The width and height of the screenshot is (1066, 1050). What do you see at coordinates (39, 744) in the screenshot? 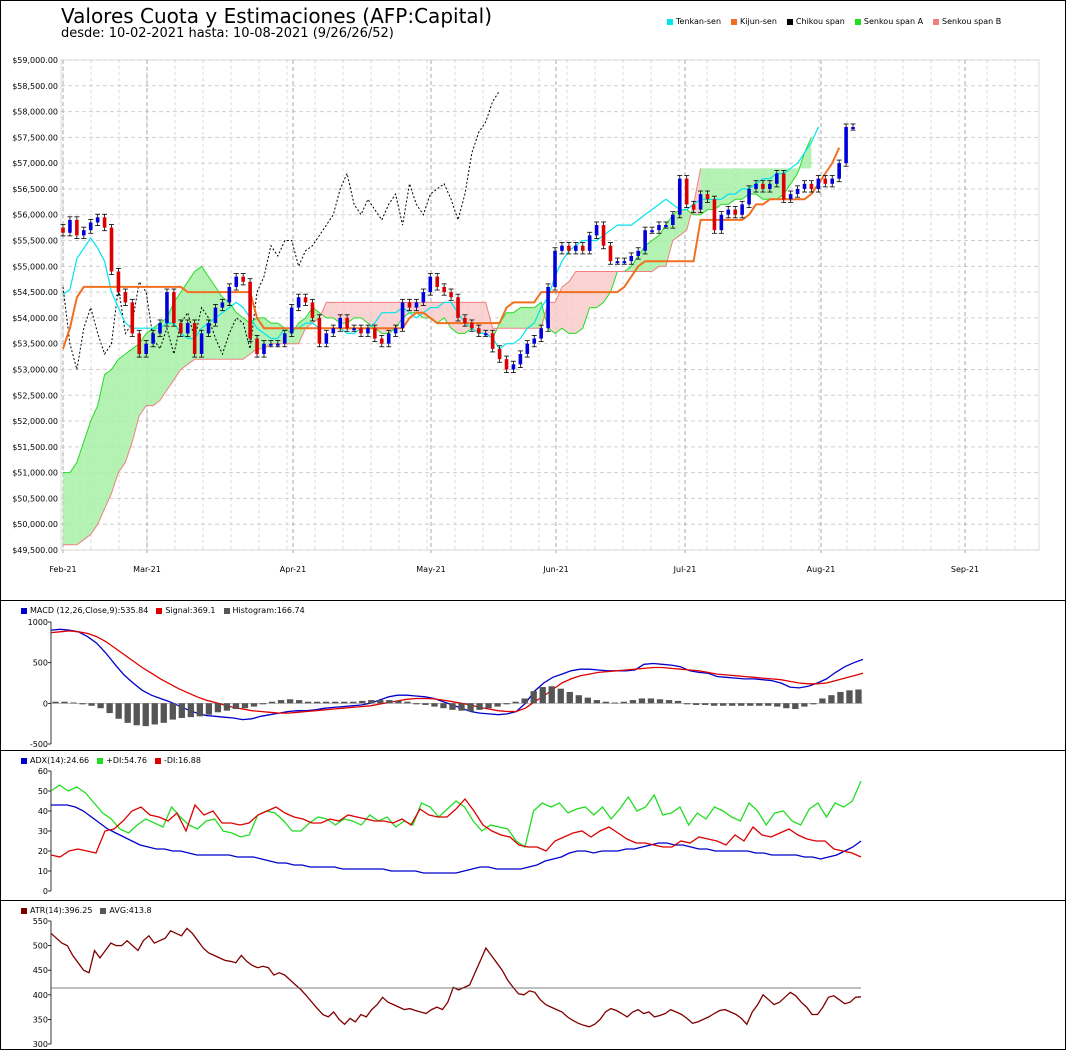
I see `y-tick-label: -500` at bounding box center [39, 744].